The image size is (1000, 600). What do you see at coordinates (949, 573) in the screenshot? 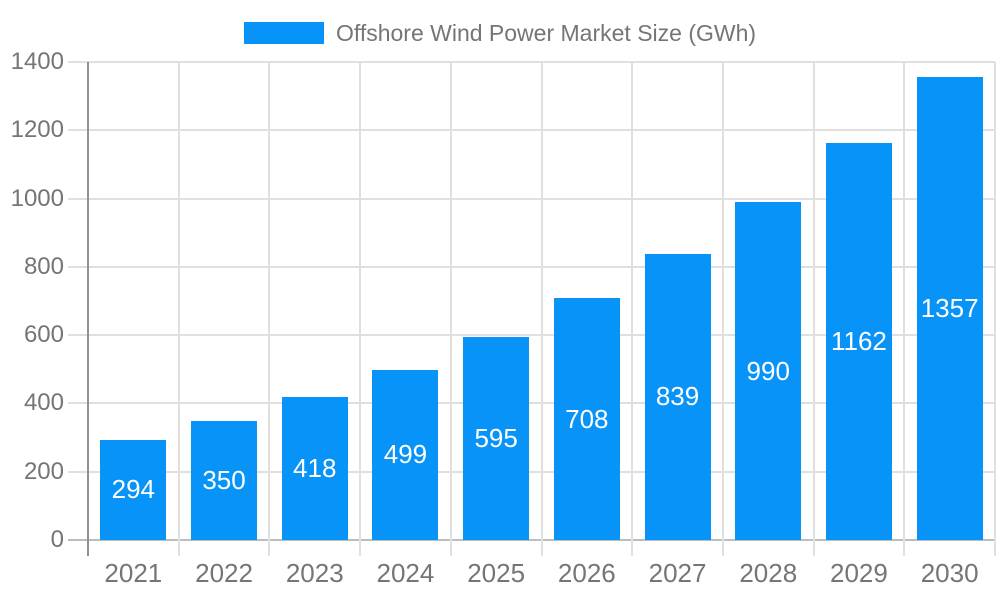
I see `x-axis-tick-label: 2030` at bounding box center [949, 573].